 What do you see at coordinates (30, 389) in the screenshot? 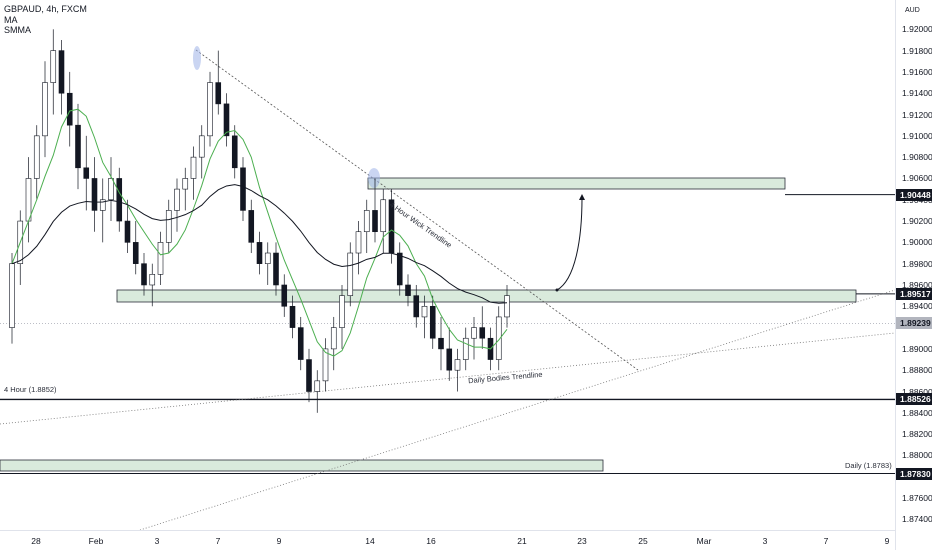
I see `four-hour-level-label: 4 Hour (1.8852)` at bounding box center [30, 389].